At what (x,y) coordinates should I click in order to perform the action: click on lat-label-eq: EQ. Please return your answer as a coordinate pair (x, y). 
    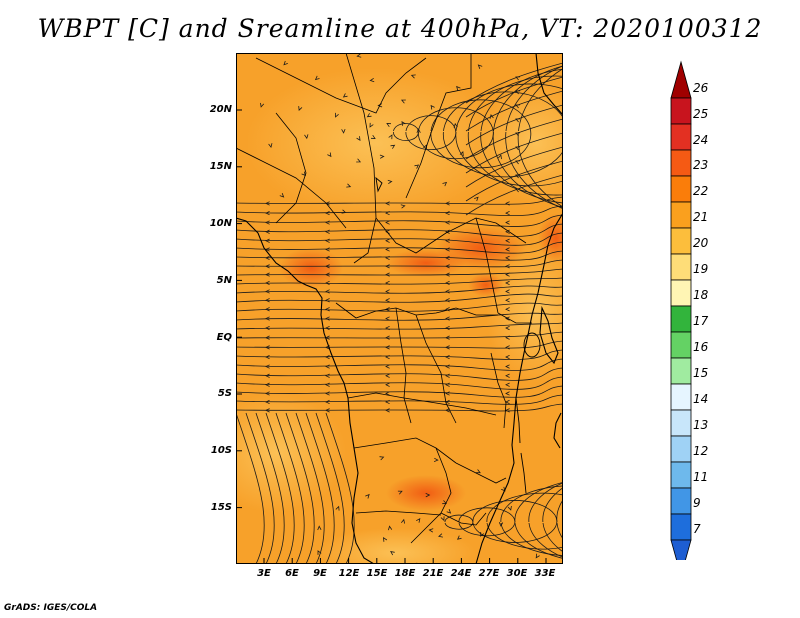
    Looking at the image, I should click on (224, 337).